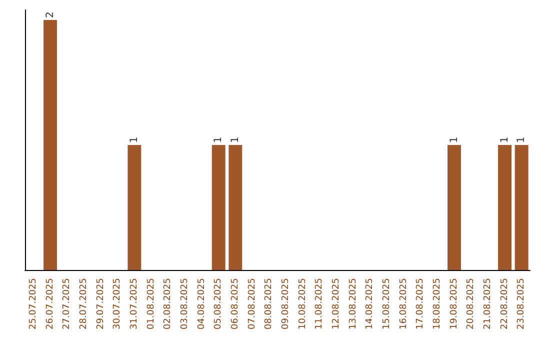  Describe the element at coordinates (521, 304) in the screenshot. I see `x-tick-label: 23.08.2025` at that location.